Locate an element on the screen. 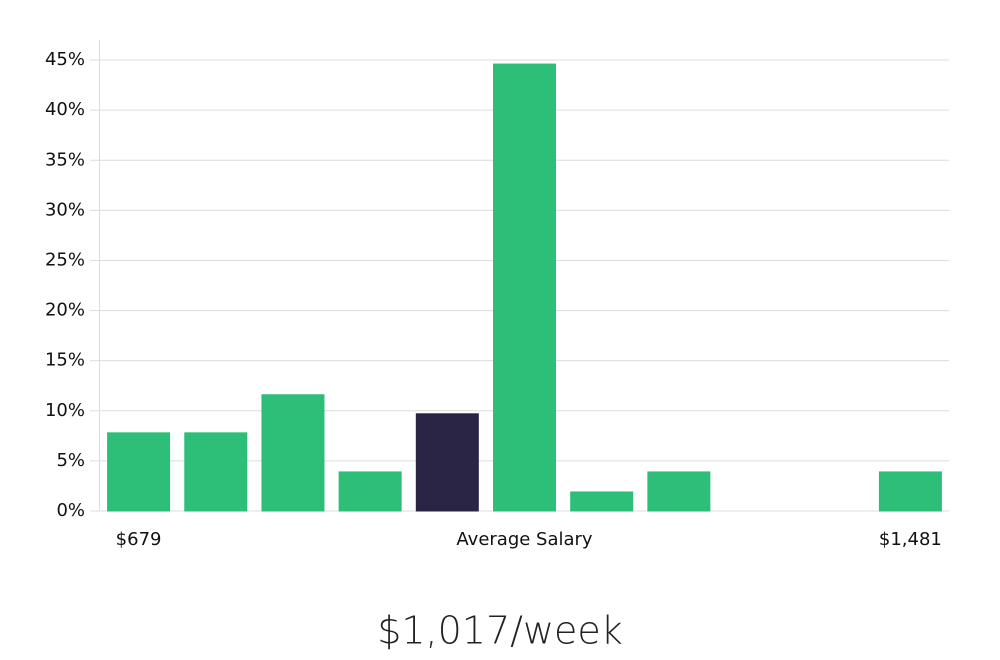 The width and height of the screenshot is (1000, 660). y-tick-label: 20% is located at coordinates (65, 310).